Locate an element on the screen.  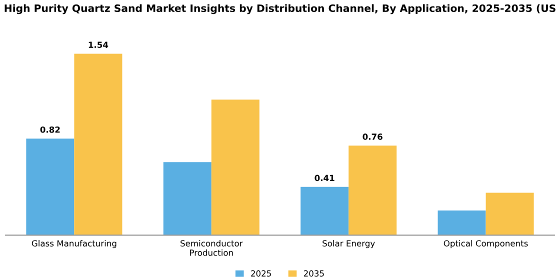
x-tick-label: Solar Energy is located at coordinates (348, 244).